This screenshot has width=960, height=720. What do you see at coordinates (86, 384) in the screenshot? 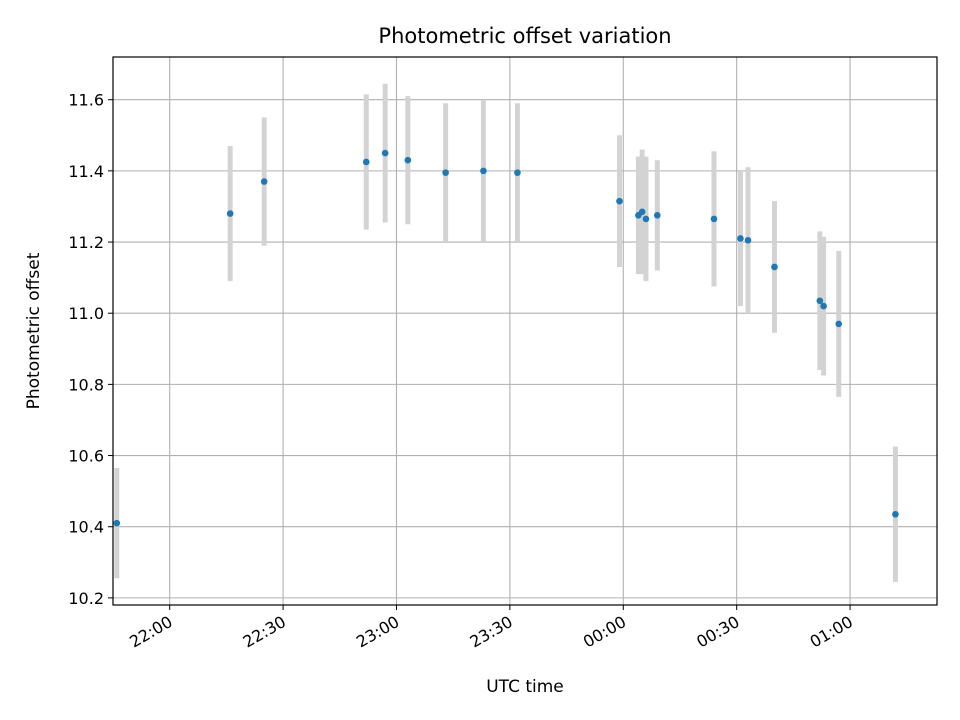
I see `y-tick-label: 10.8` at bounding box center [86, 384].